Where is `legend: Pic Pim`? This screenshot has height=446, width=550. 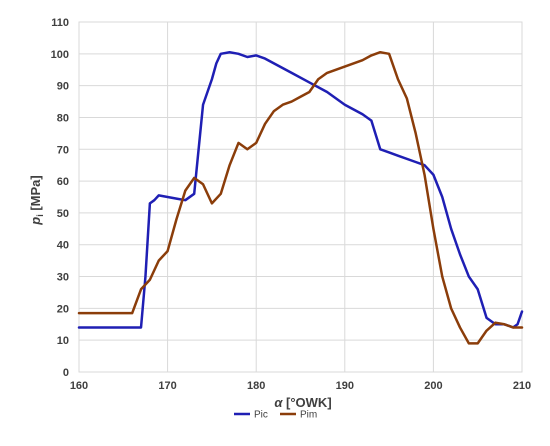
legend: Pic Pim is located at coordinates (275, 415).